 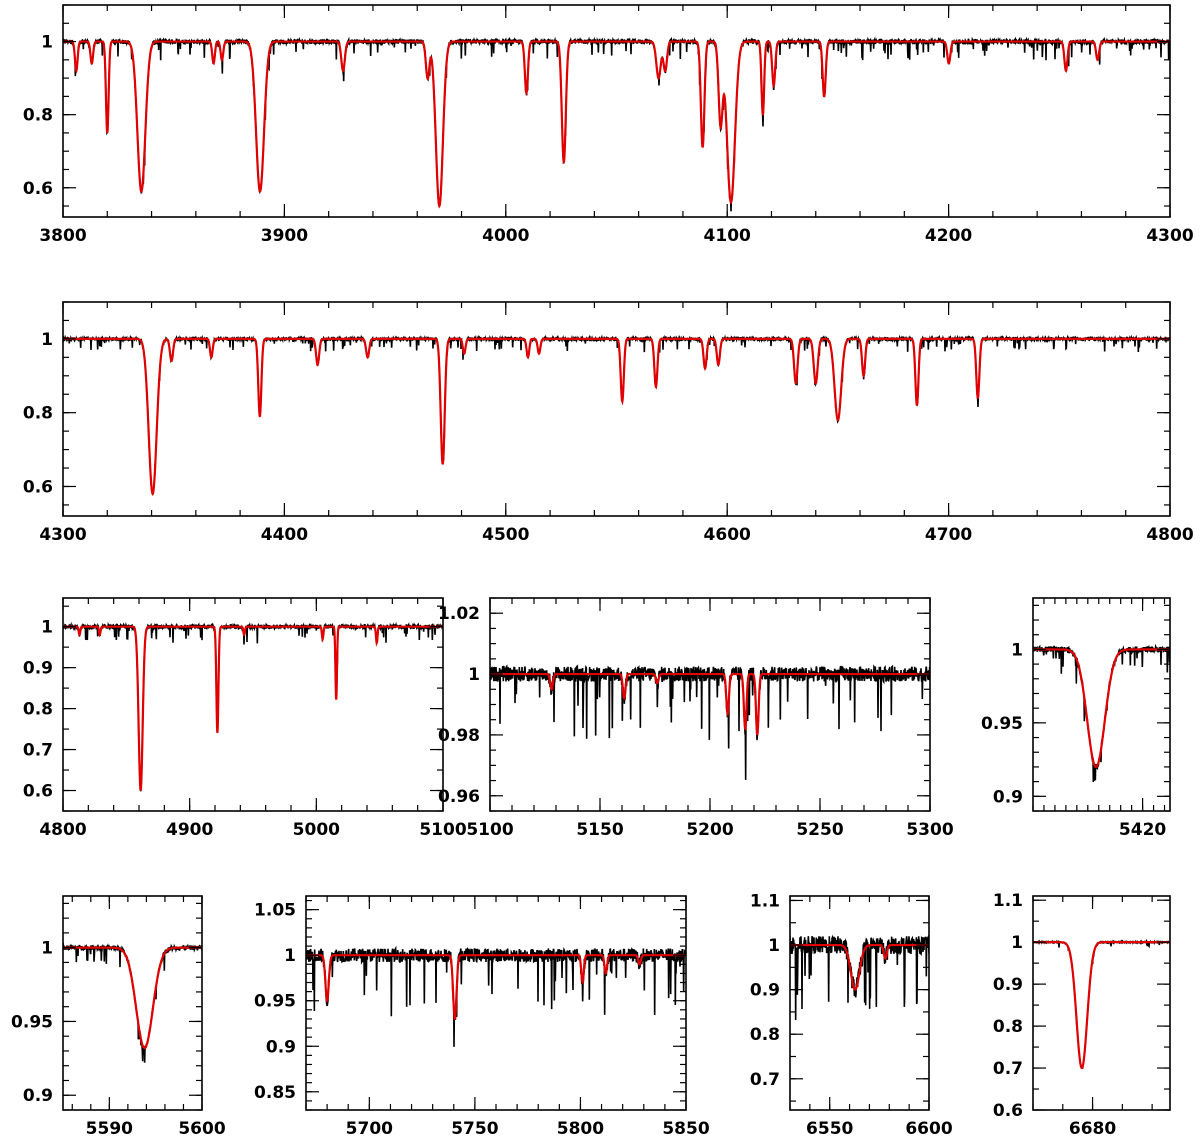 I want to click on x-tick-label: 4000, so click(x=505, y=236).